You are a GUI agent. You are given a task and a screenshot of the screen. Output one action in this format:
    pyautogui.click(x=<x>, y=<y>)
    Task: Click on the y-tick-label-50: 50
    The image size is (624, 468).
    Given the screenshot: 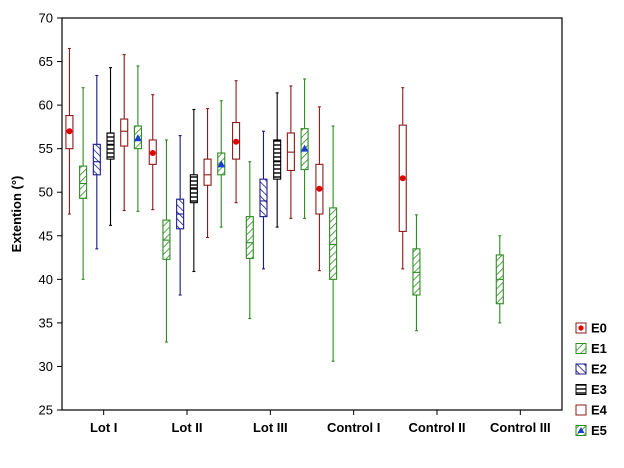 What is the action you would take?
    pyautogui.click(x=46, y=192)
    